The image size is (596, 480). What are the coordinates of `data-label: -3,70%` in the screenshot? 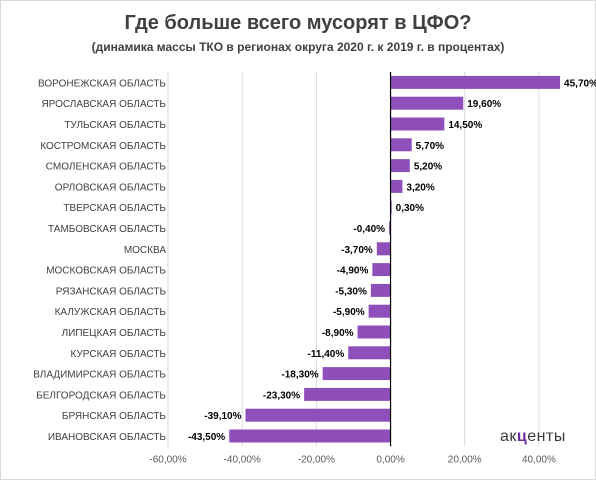 It's located at (357, 250).